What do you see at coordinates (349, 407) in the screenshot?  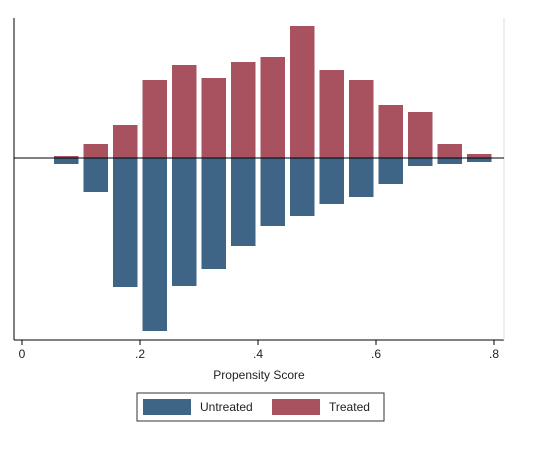 I see `legend-label: Treated` at bounding box center [349, 407].